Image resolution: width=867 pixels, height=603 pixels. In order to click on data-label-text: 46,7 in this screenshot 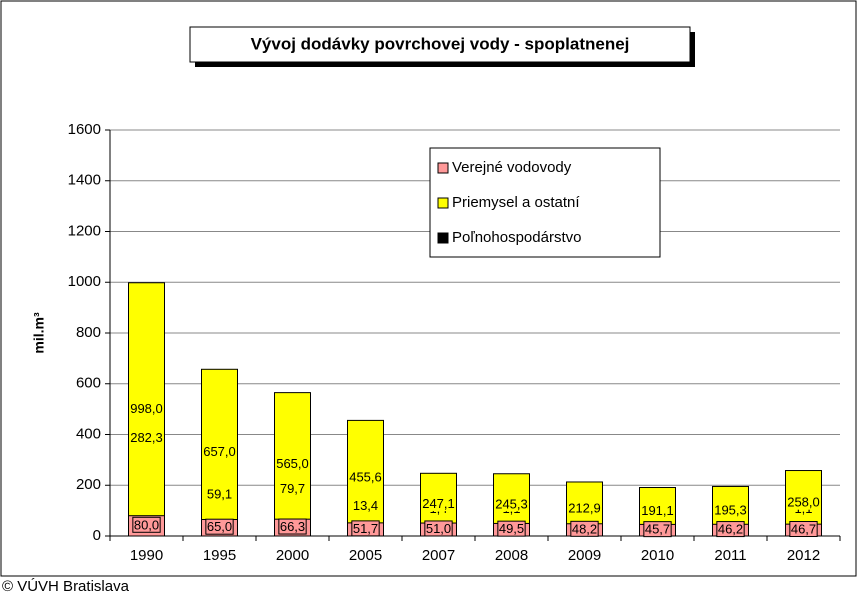, I will do `click(803, 529)`.